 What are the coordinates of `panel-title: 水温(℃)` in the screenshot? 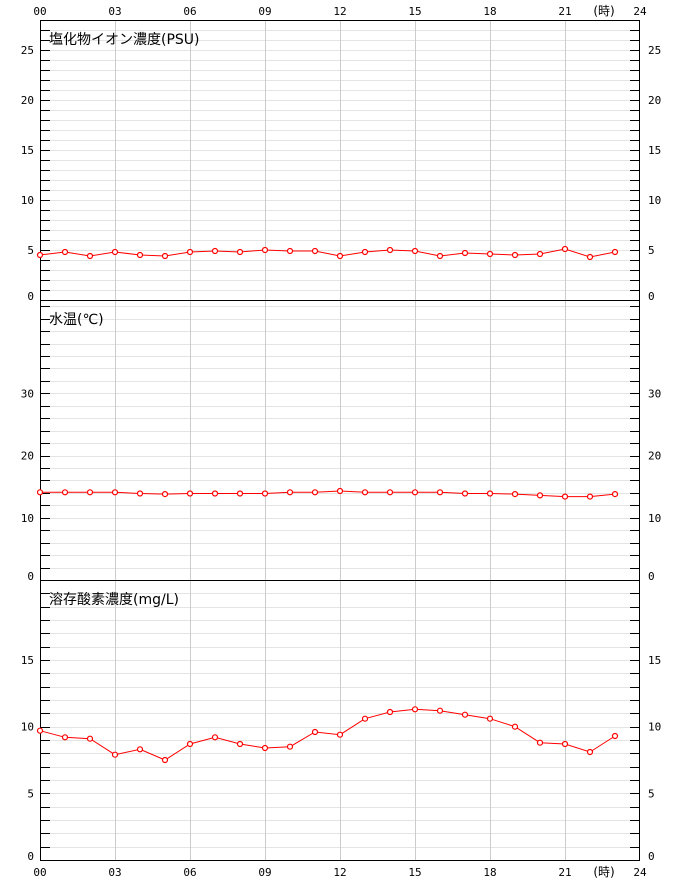 It's located at (76, 320).